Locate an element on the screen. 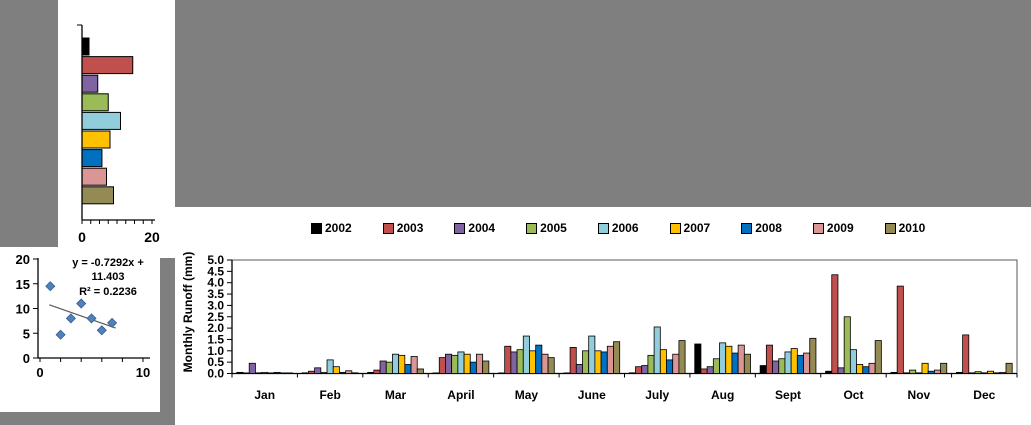 The height and width of the screenshot is (425, 1031). ytick-1.0: 1.0 is located at coordinates (215, 351).